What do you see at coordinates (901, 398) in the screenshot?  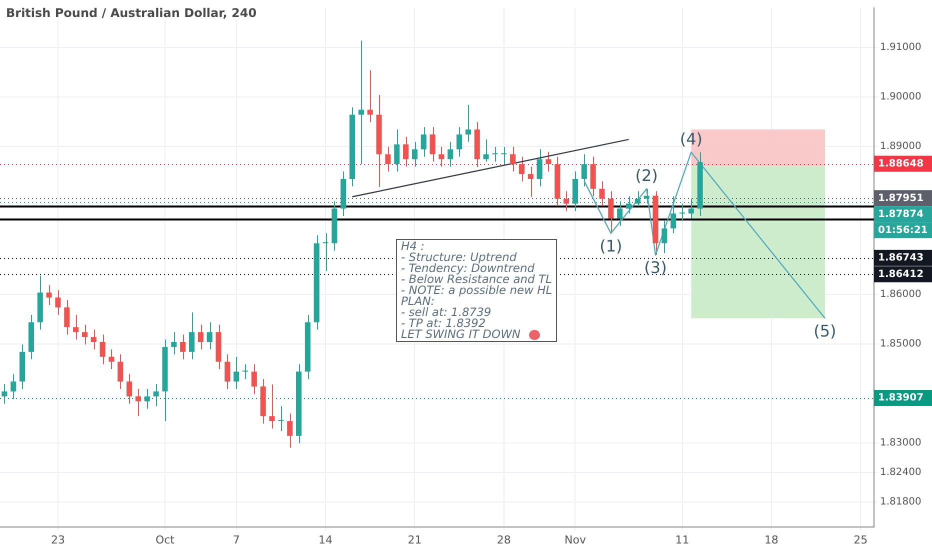 I see `ref-line-label: 1.83907` at bounding box center [901, 398].